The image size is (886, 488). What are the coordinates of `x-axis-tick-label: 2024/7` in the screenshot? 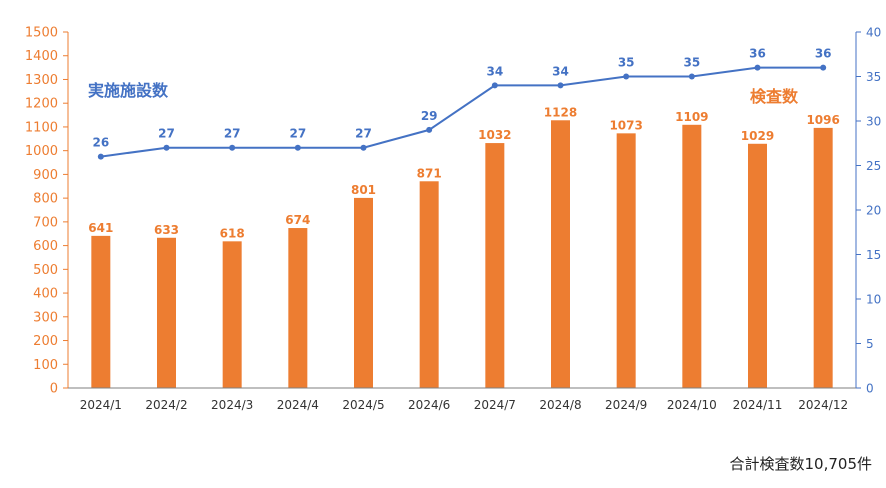 It's located at (495, 405).